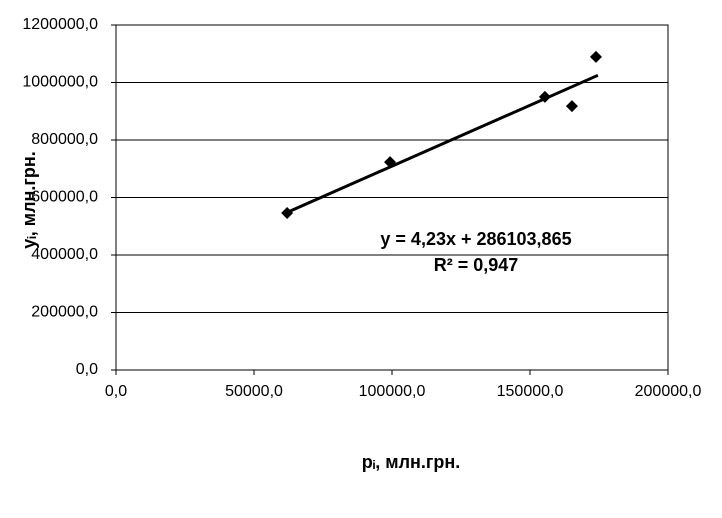  What do you see at coordinates (64, 139) in the screenshot?
I see `y-tick-label: 800000,0` at bounding box center [64, 139].